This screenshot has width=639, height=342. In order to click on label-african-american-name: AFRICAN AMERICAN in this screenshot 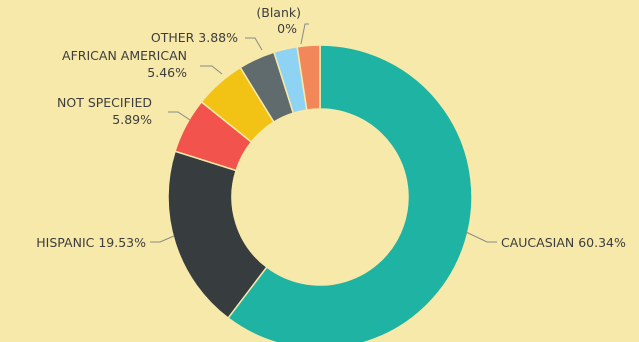, I will do `click(124, 55)`.